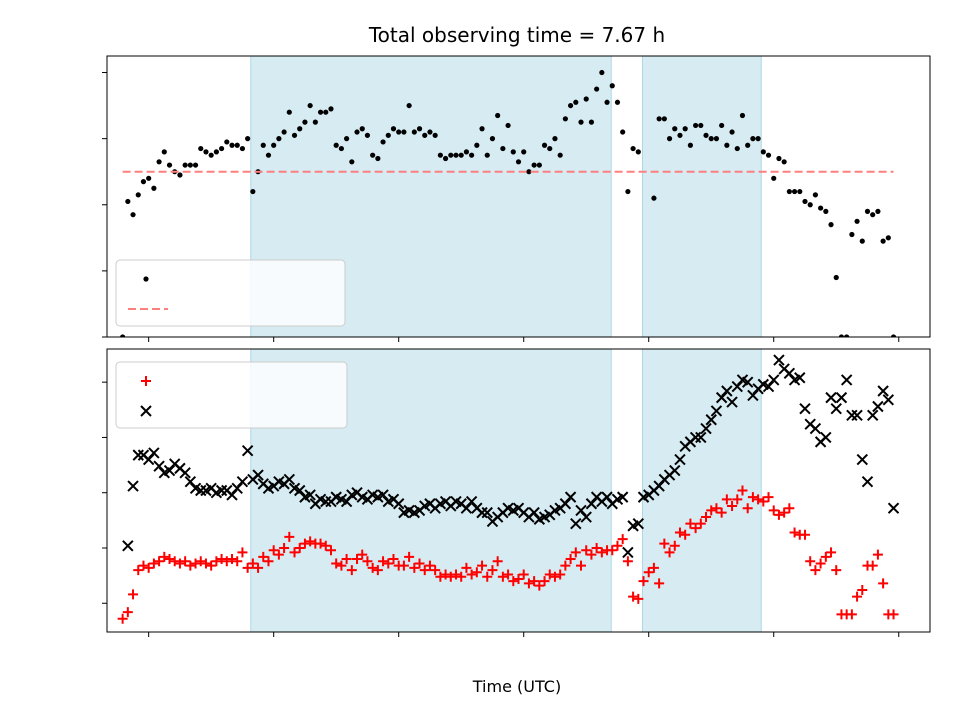 Image resolution: width=960 pixels, height=720 pixels. I want to click on chart-title: Total observing time = 7.67 h, so click(516, 35).